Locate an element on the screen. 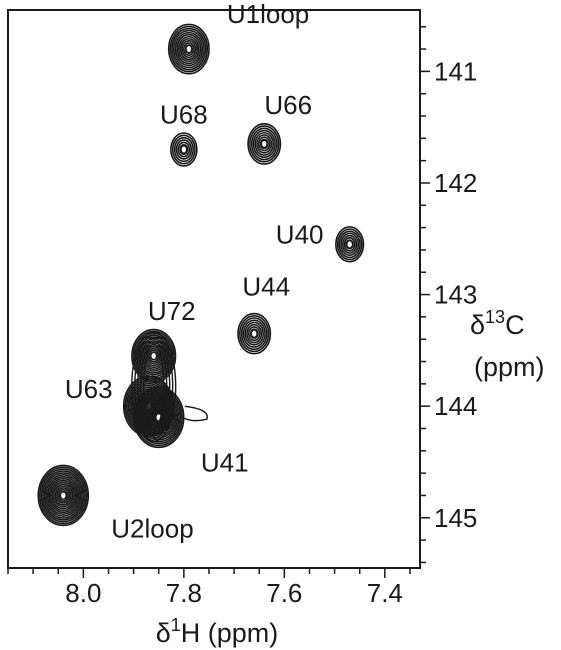 Image resolution: width=561 pixels, height=650 pixels. peak-u2loop is located at coordinates (63, 495).